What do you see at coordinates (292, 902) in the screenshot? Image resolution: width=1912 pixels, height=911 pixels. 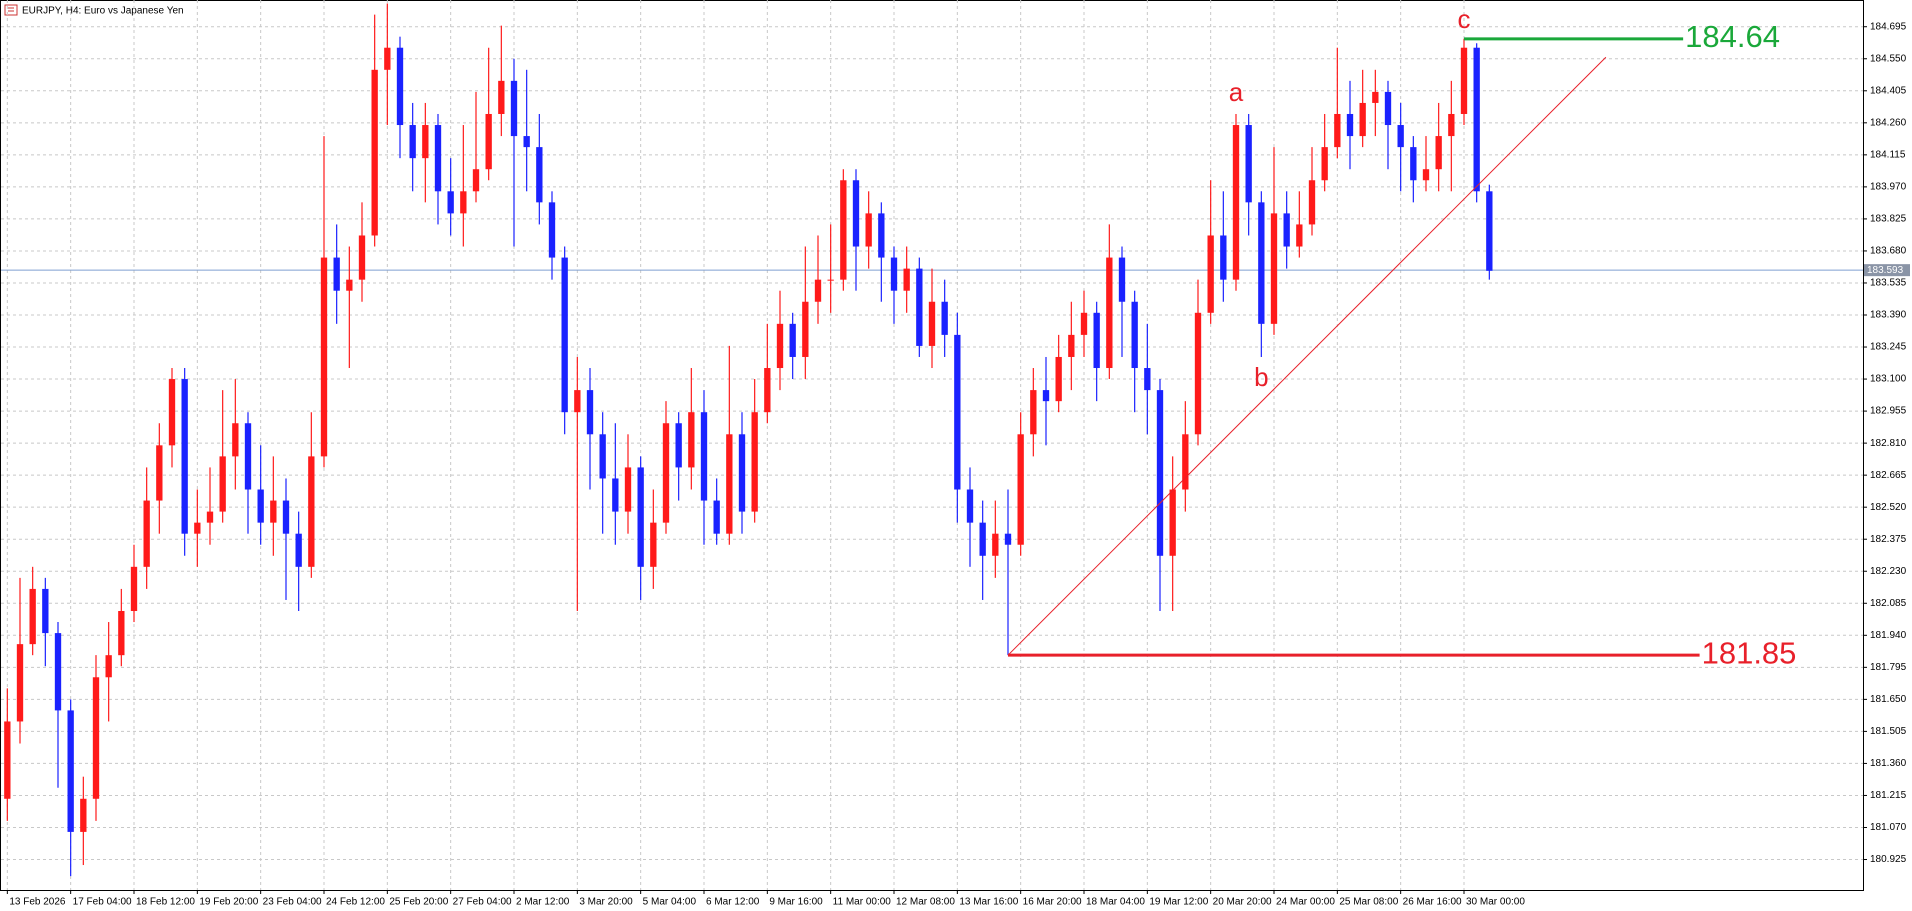 I see `x-tick-label: 23 Feb 04:00` at bounding box center [292, 902].